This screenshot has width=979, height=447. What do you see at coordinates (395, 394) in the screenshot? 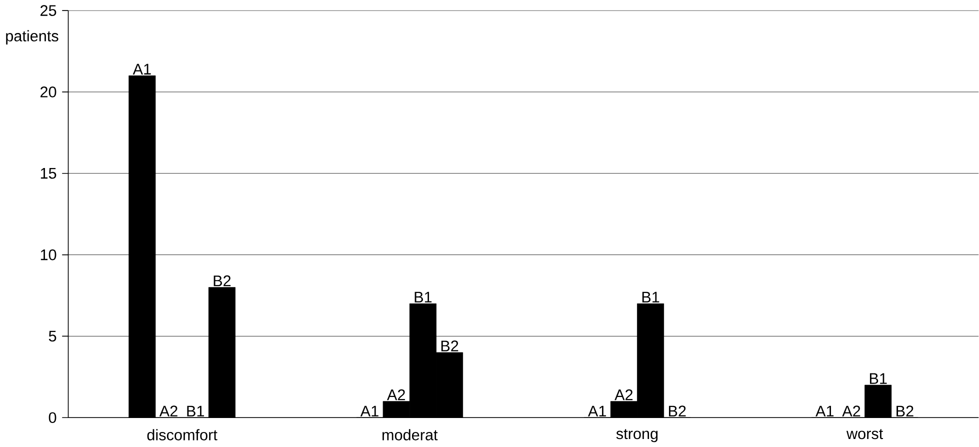
I see `series-label: A2` at bounding box center [395, 394].